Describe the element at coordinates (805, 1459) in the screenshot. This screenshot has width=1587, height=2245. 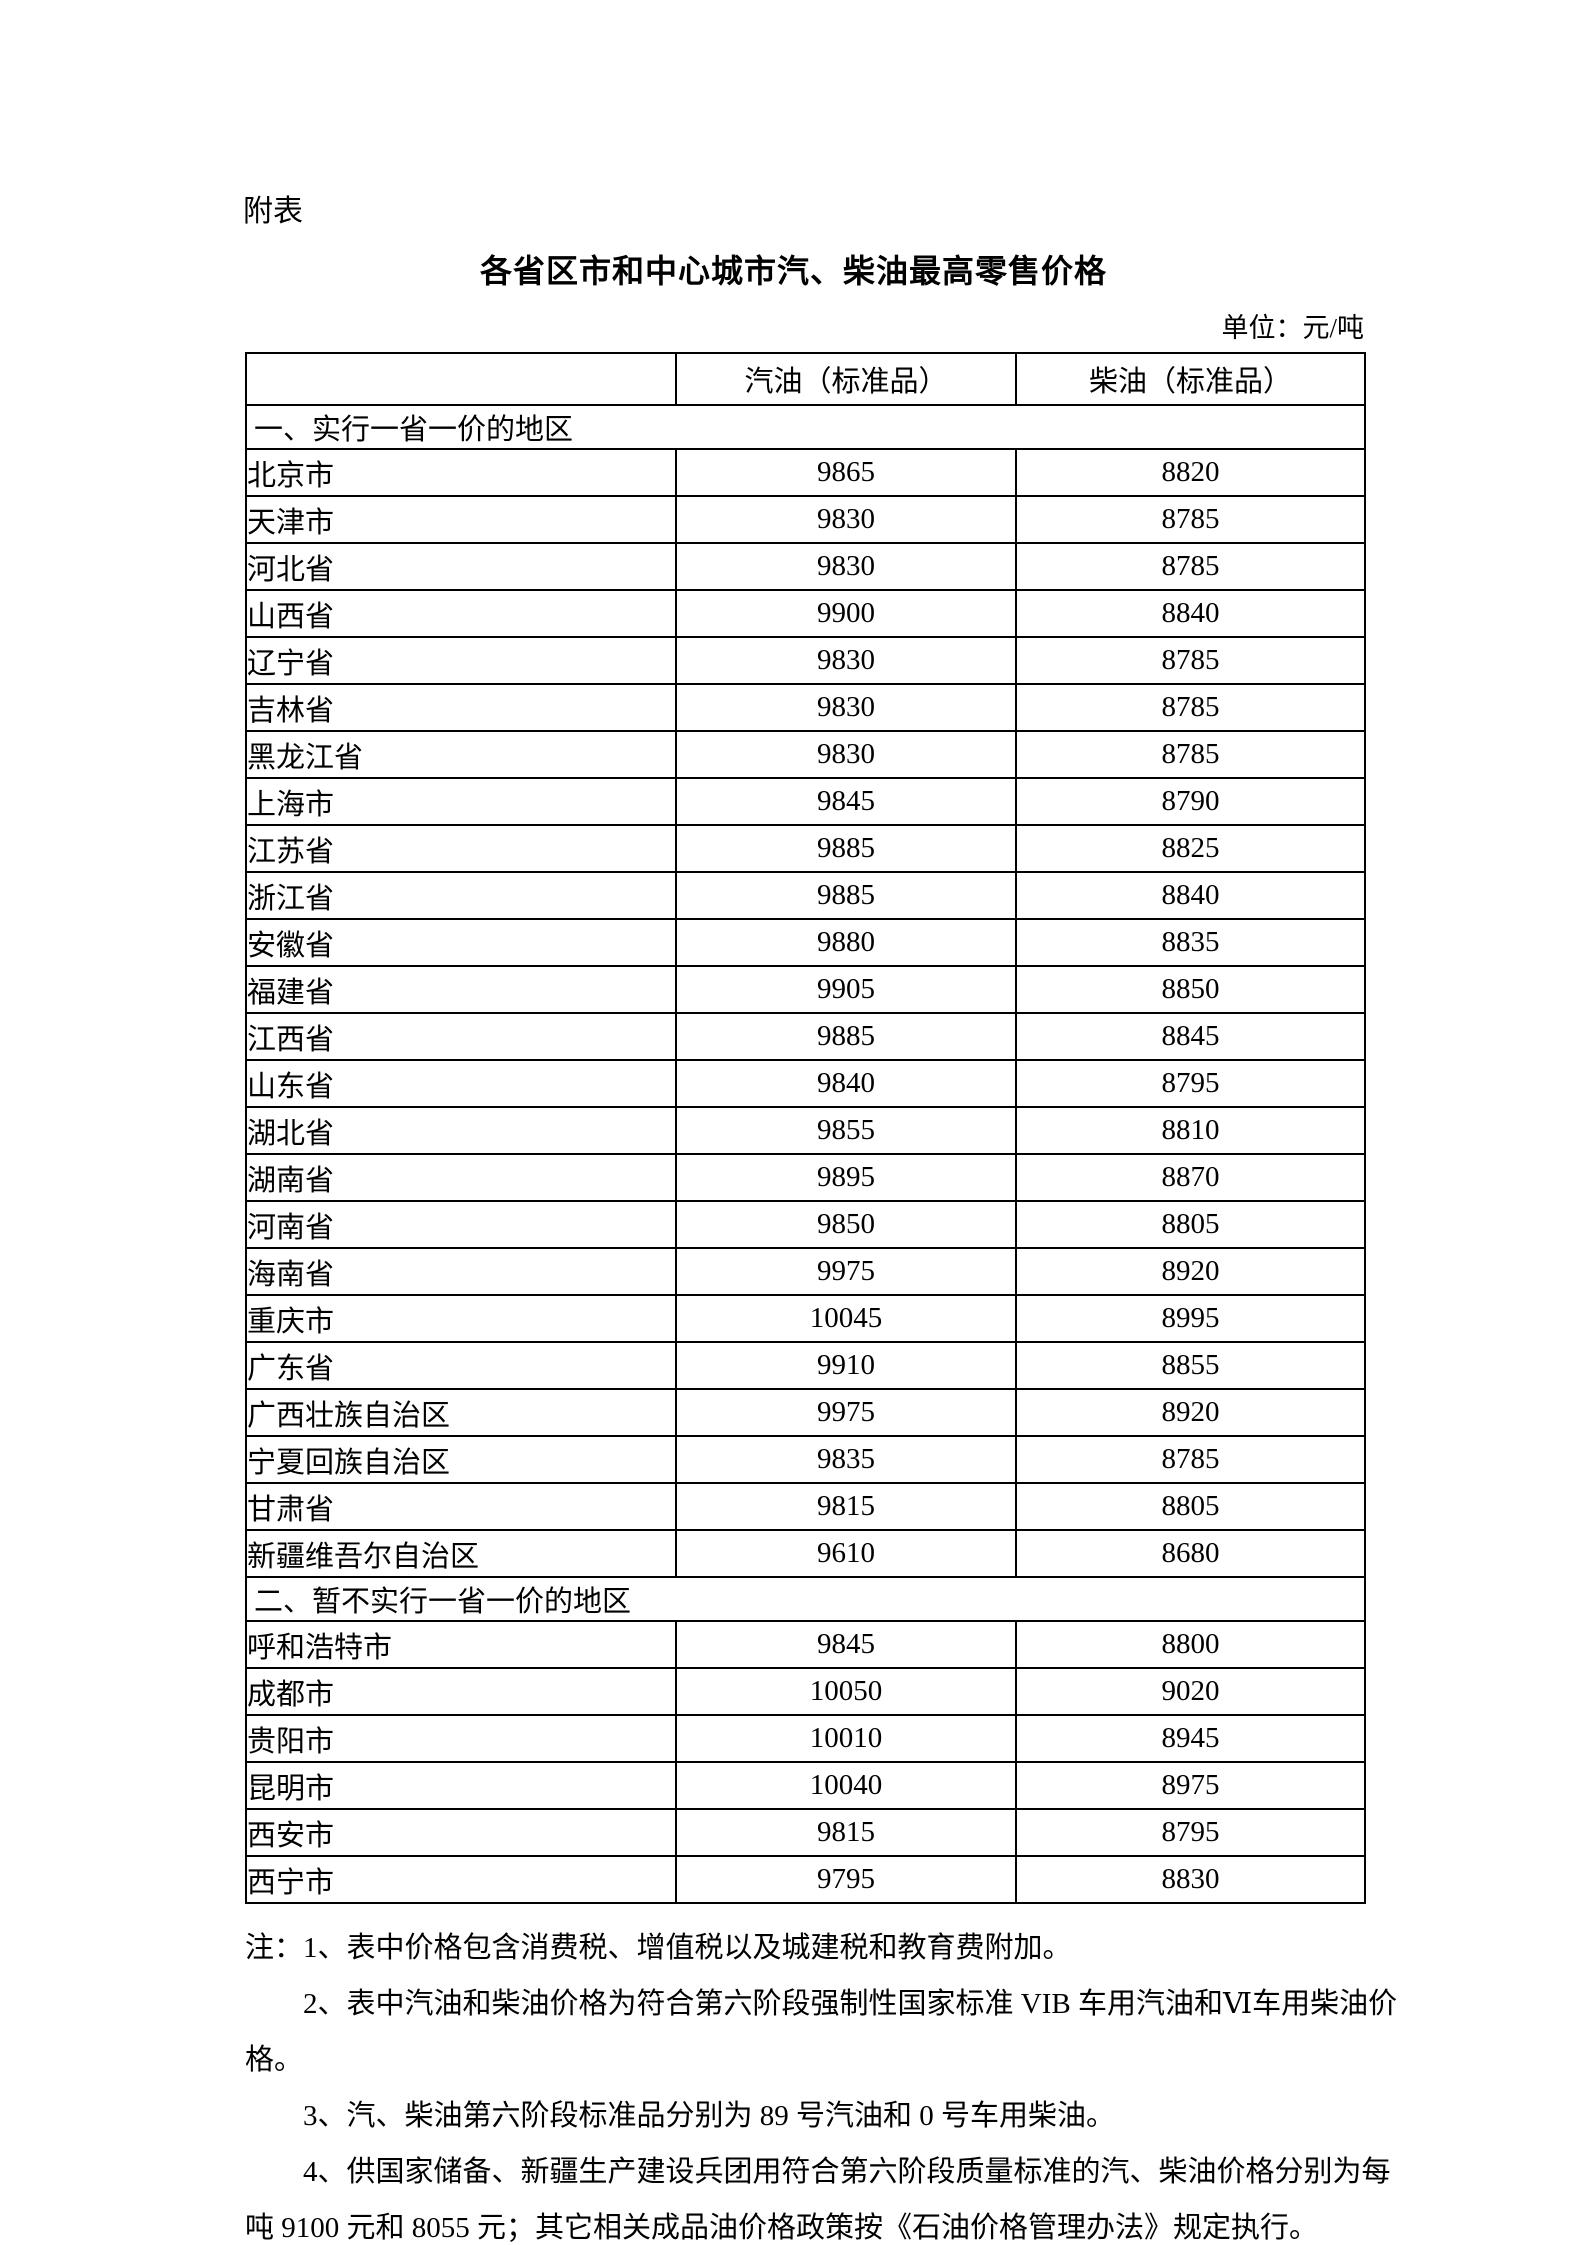
I see `table-row: 宁夏回族自治区 9835 8785` at that location.